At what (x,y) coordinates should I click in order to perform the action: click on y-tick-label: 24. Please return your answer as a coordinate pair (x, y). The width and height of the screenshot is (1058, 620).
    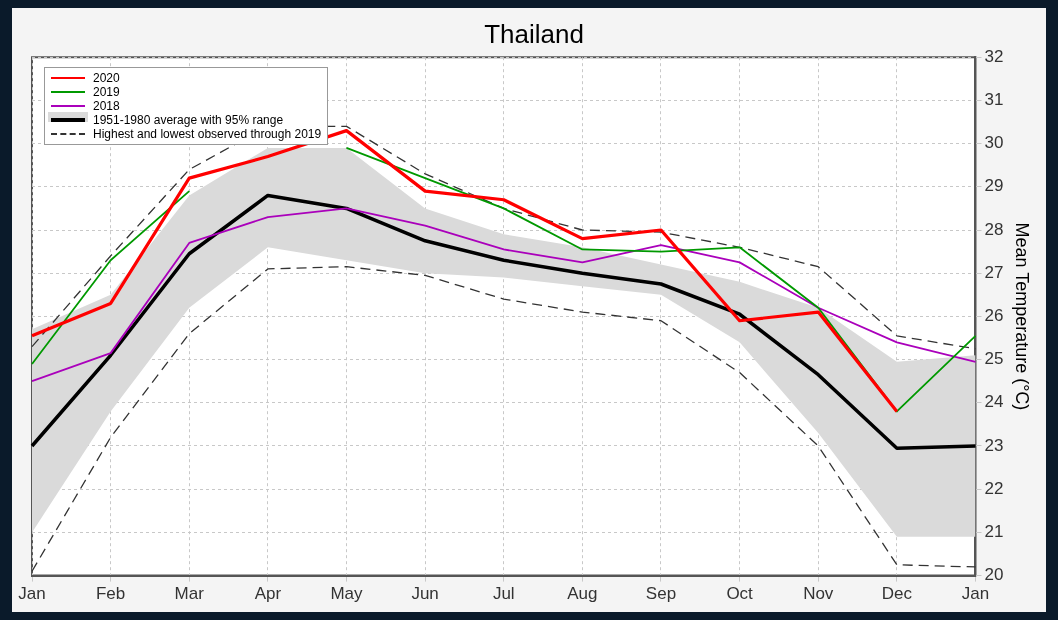
    Looking at the image, I should click on (994, 402).